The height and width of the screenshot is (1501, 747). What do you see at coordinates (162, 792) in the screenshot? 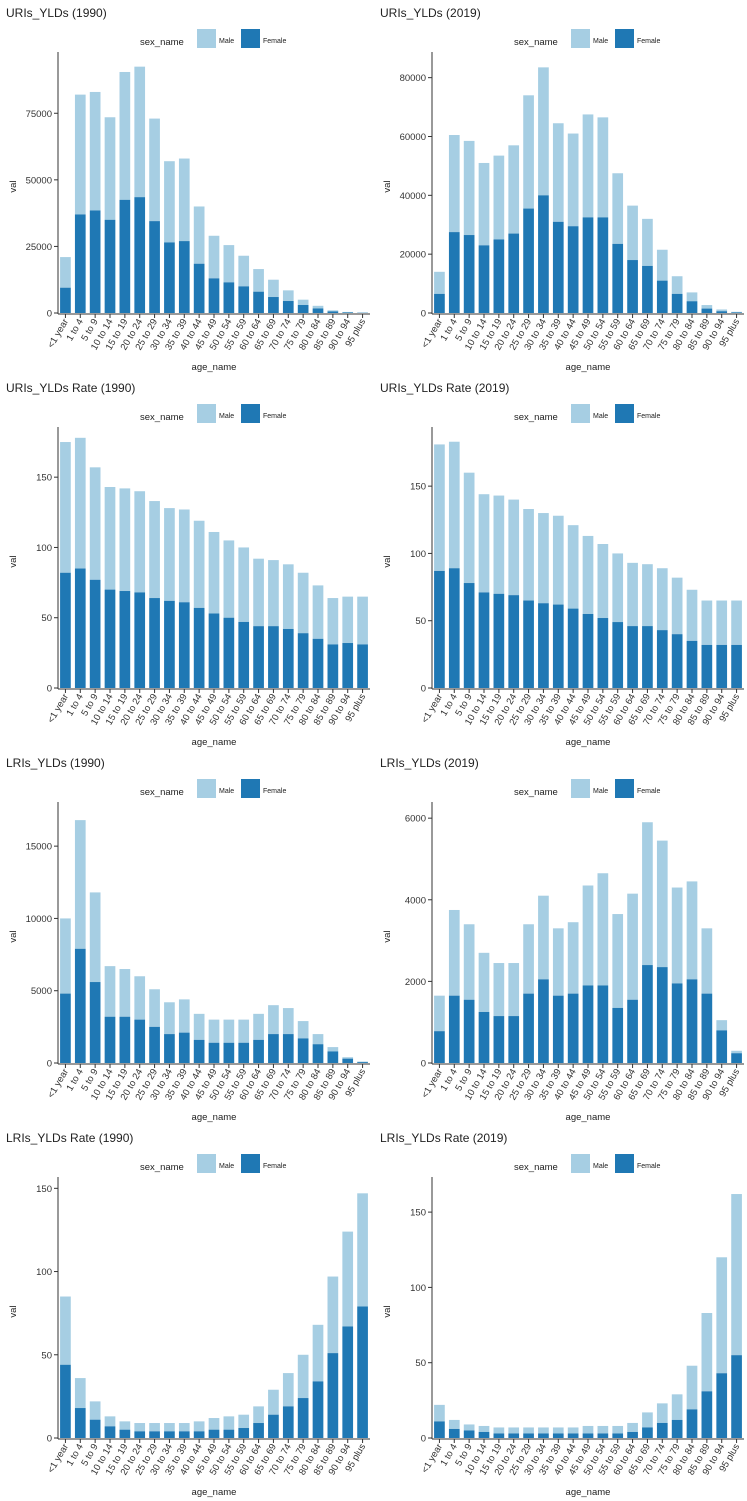
I see `legend-title: sex_name` at bounding box center [162, 792].